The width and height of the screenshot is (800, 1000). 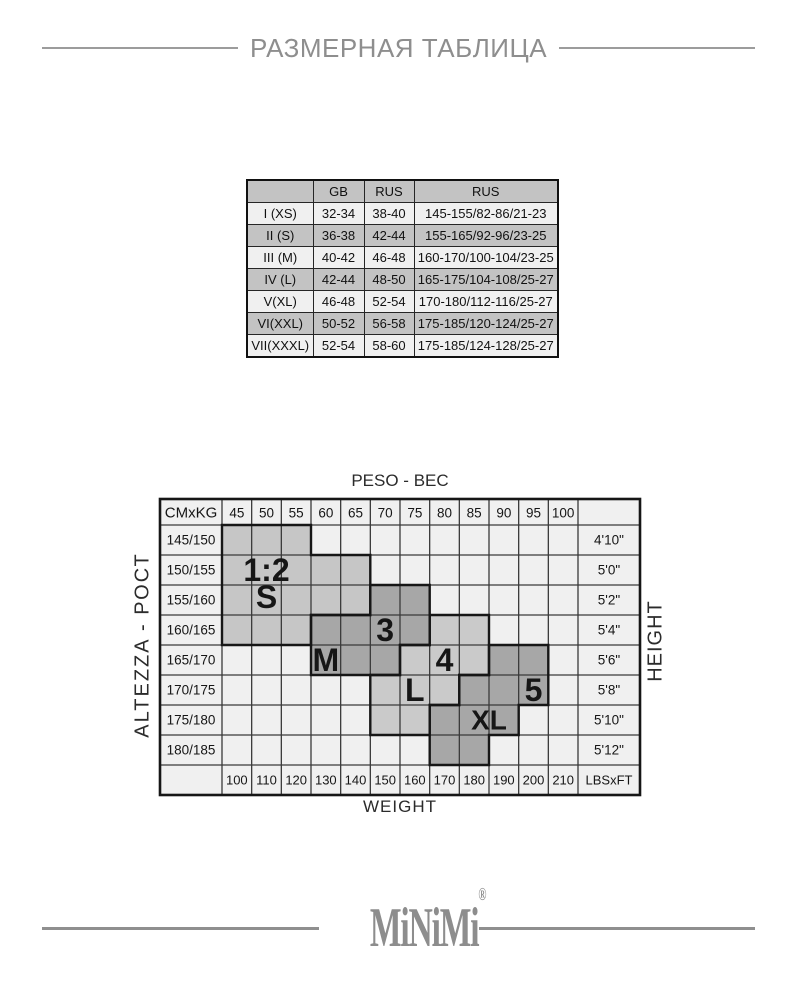 What do you see at coordinates (534, 780) in the screenshot?
I see `lbs-tick: 200` at bounding box center [534, 780].